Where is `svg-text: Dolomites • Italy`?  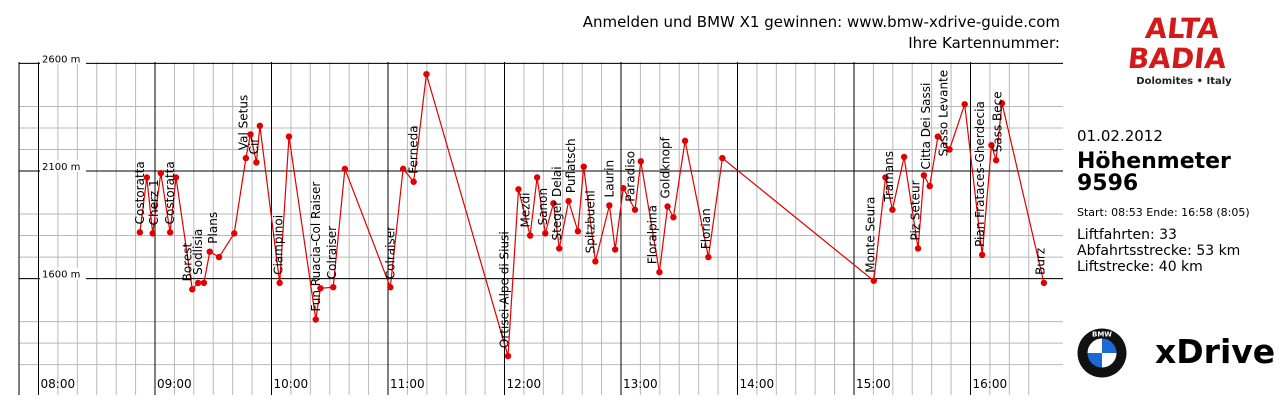 svg-text: Dolomites • Italy is located at coordinates (1184, 81).